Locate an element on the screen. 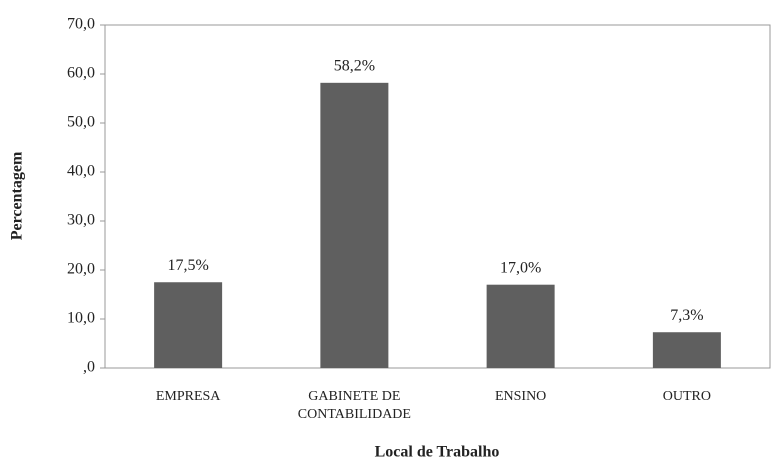  data-label: 17,0% is located at coordinates (520, 267).